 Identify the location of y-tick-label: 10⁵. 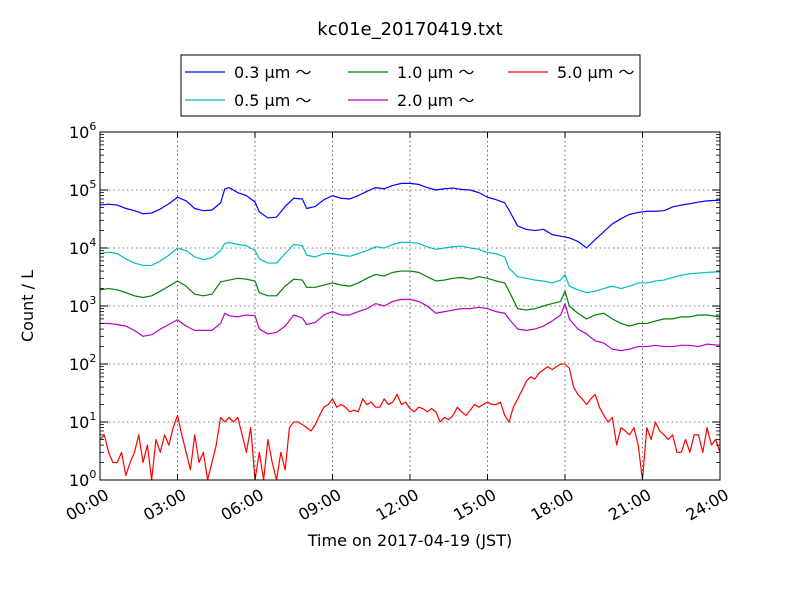
(82, 189).